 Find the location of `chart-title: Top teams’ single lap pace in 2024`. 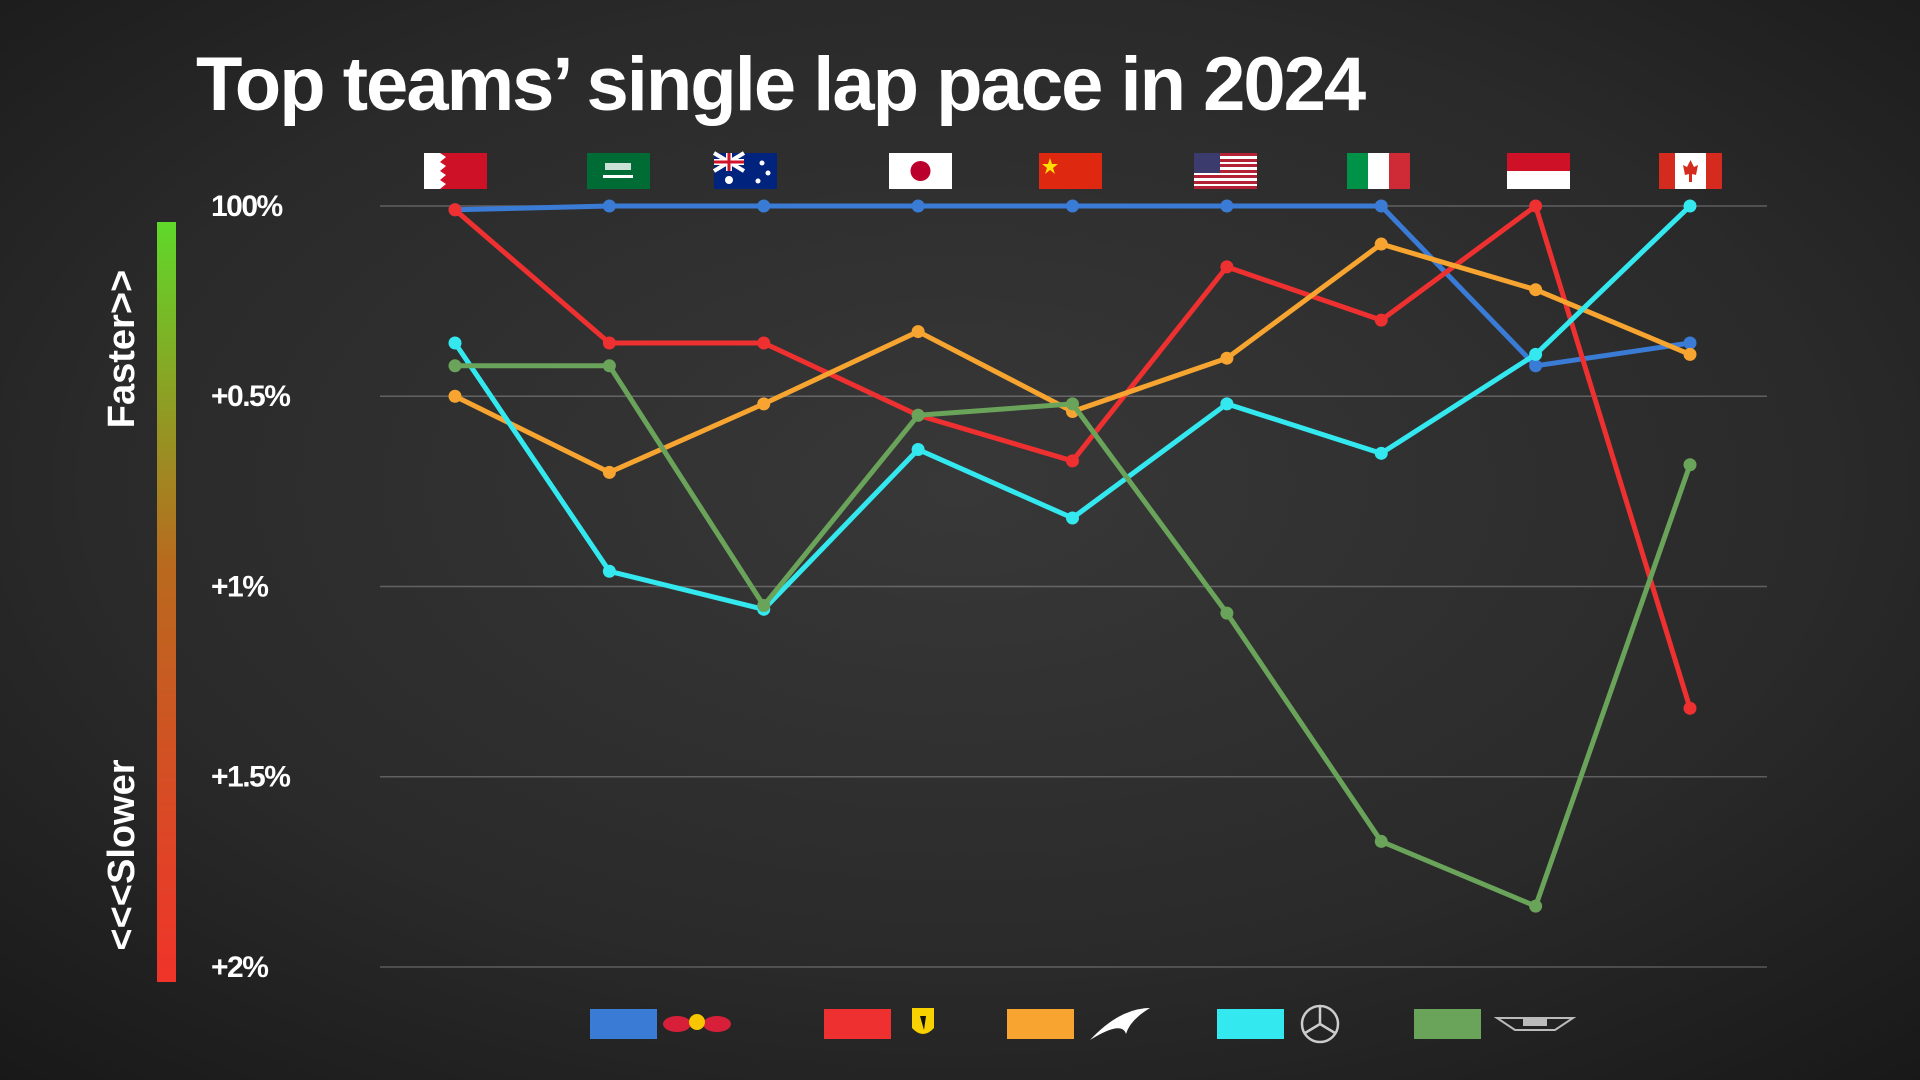

chart-title: Top teams’ single lap pace in 2024 is located at coordinates (781, 84).